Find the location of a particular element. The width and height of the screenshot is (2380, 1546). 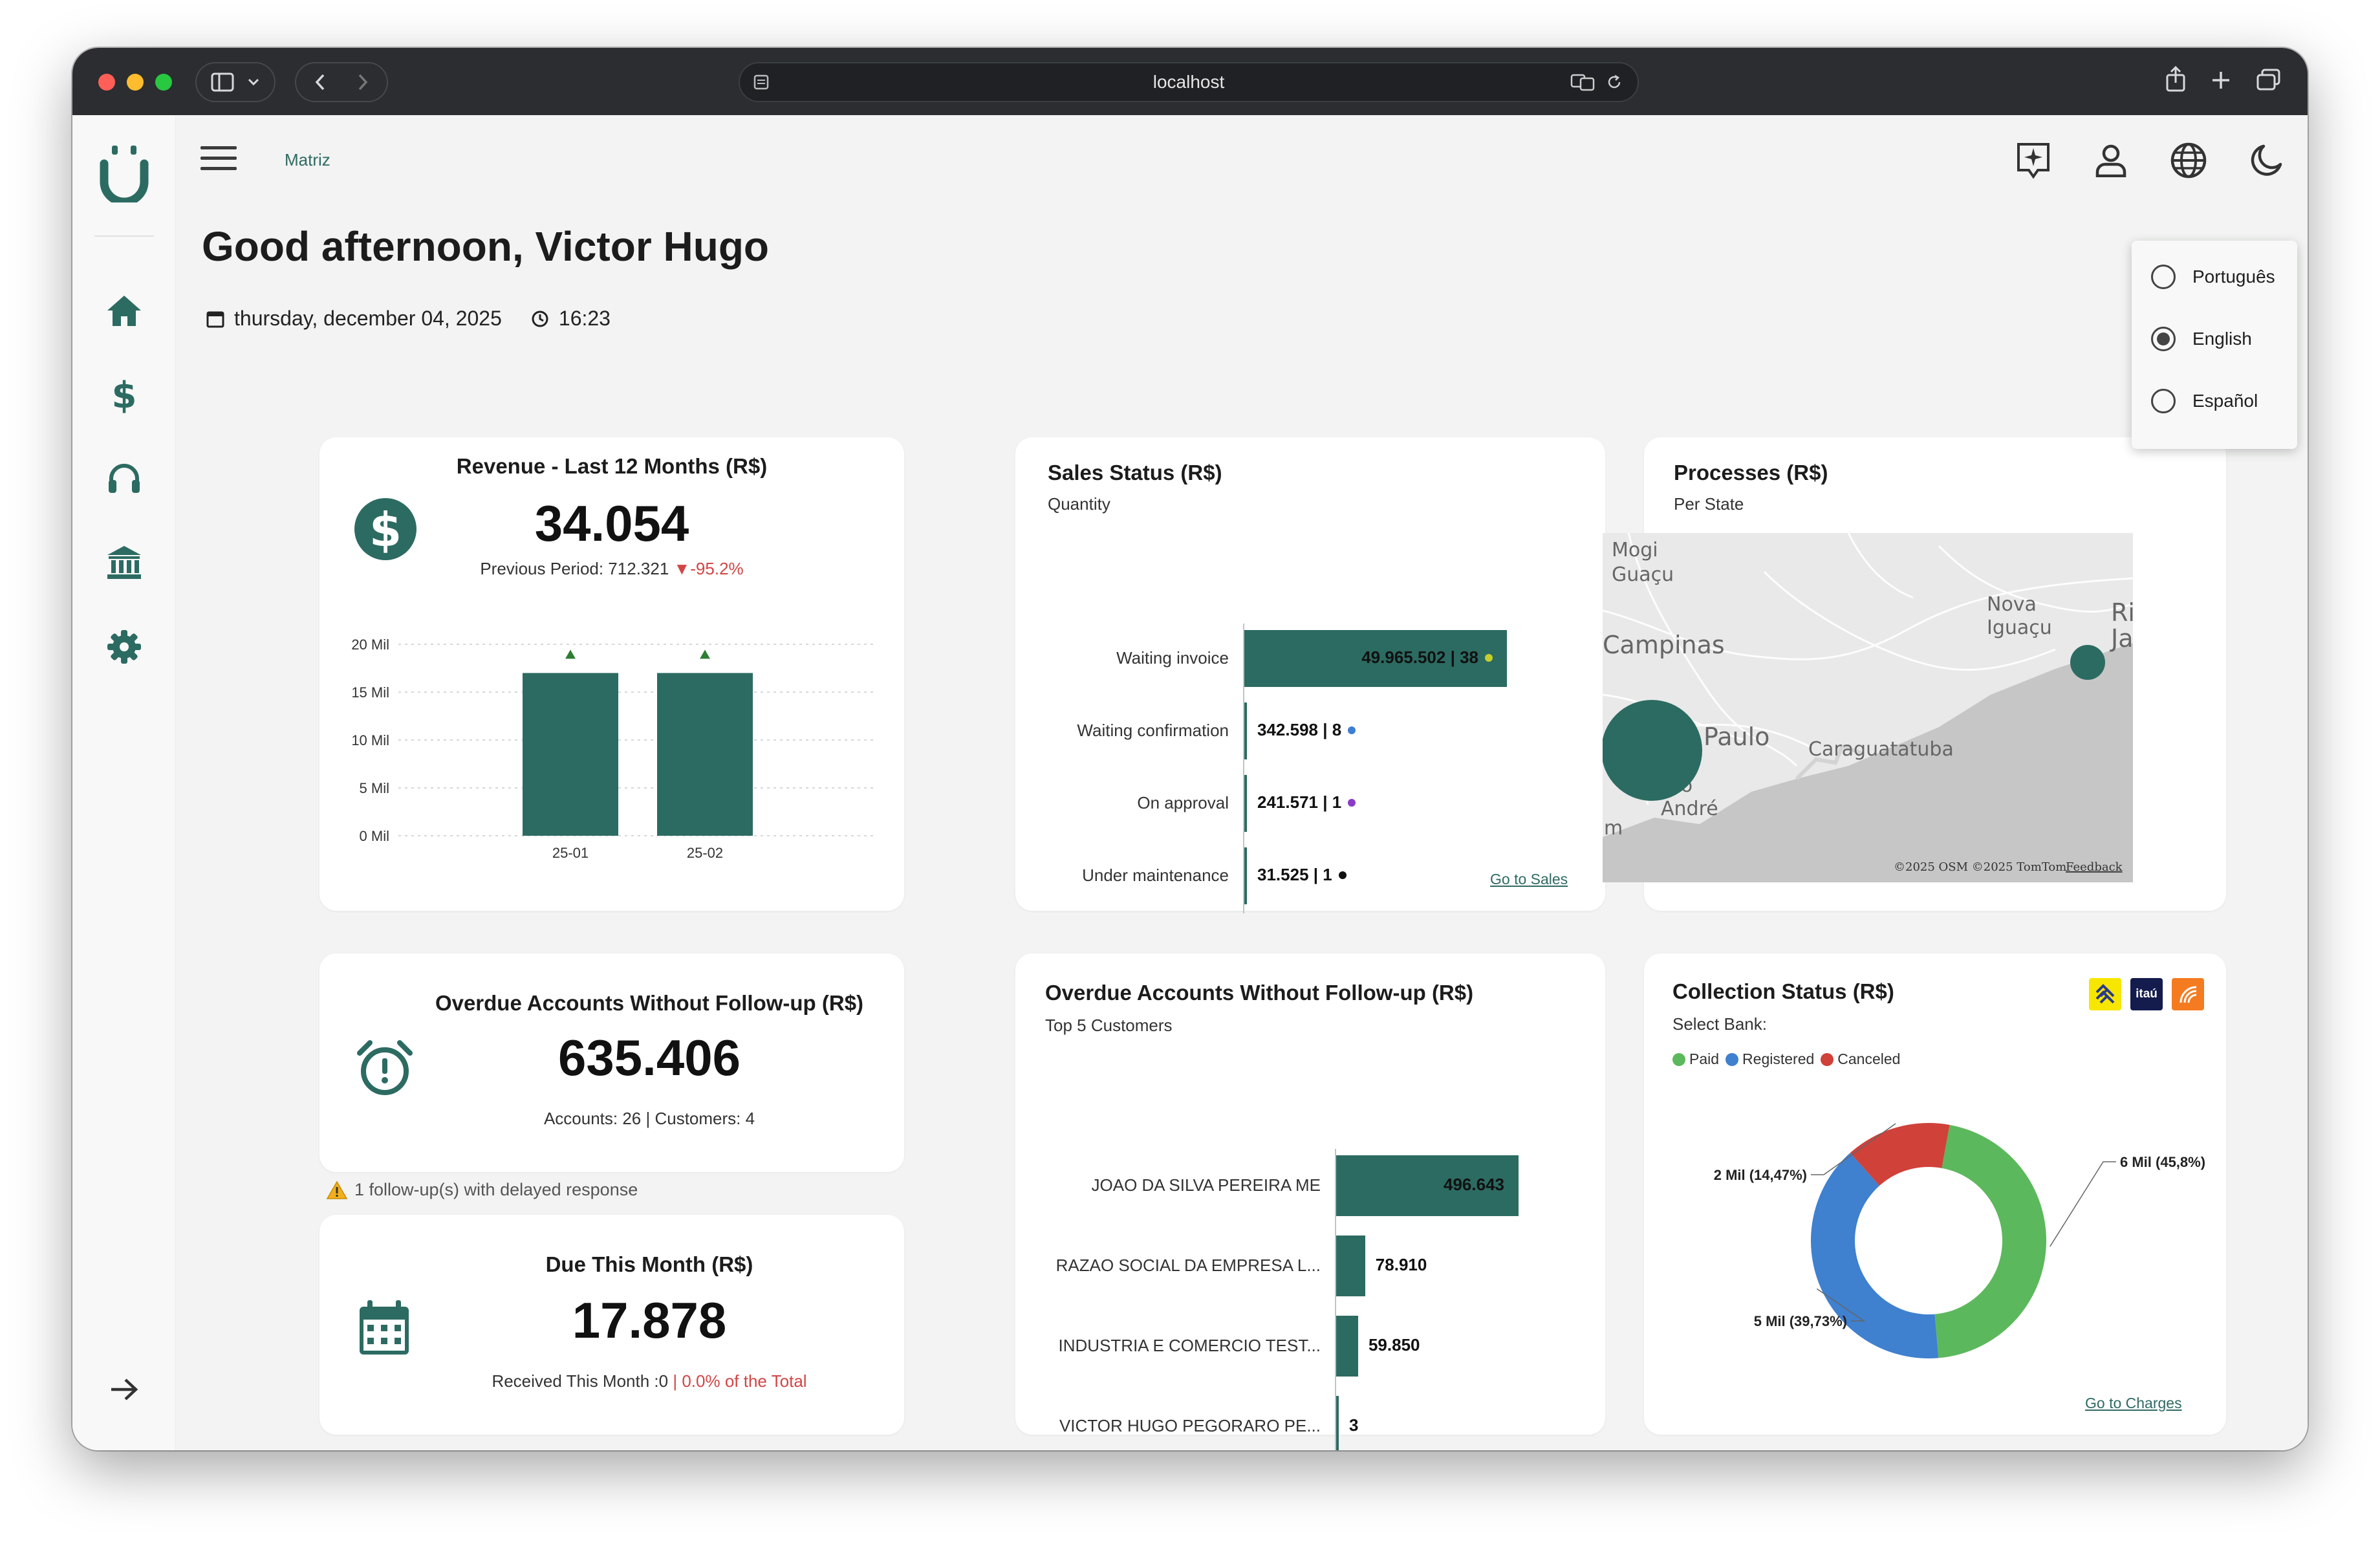

translate-icon is located at coordinates (1583, 82).